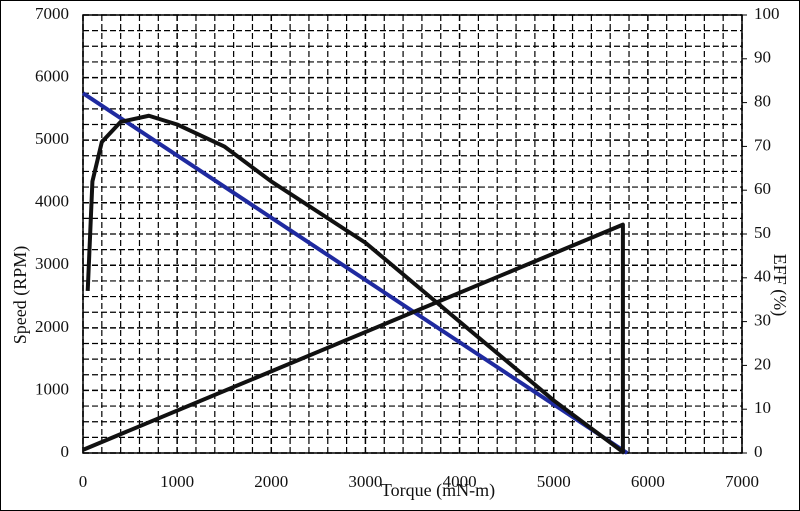  Describe the element at coordinates (52, 138) in the screenshot. I see `y-tick-label: 5000` at that location.